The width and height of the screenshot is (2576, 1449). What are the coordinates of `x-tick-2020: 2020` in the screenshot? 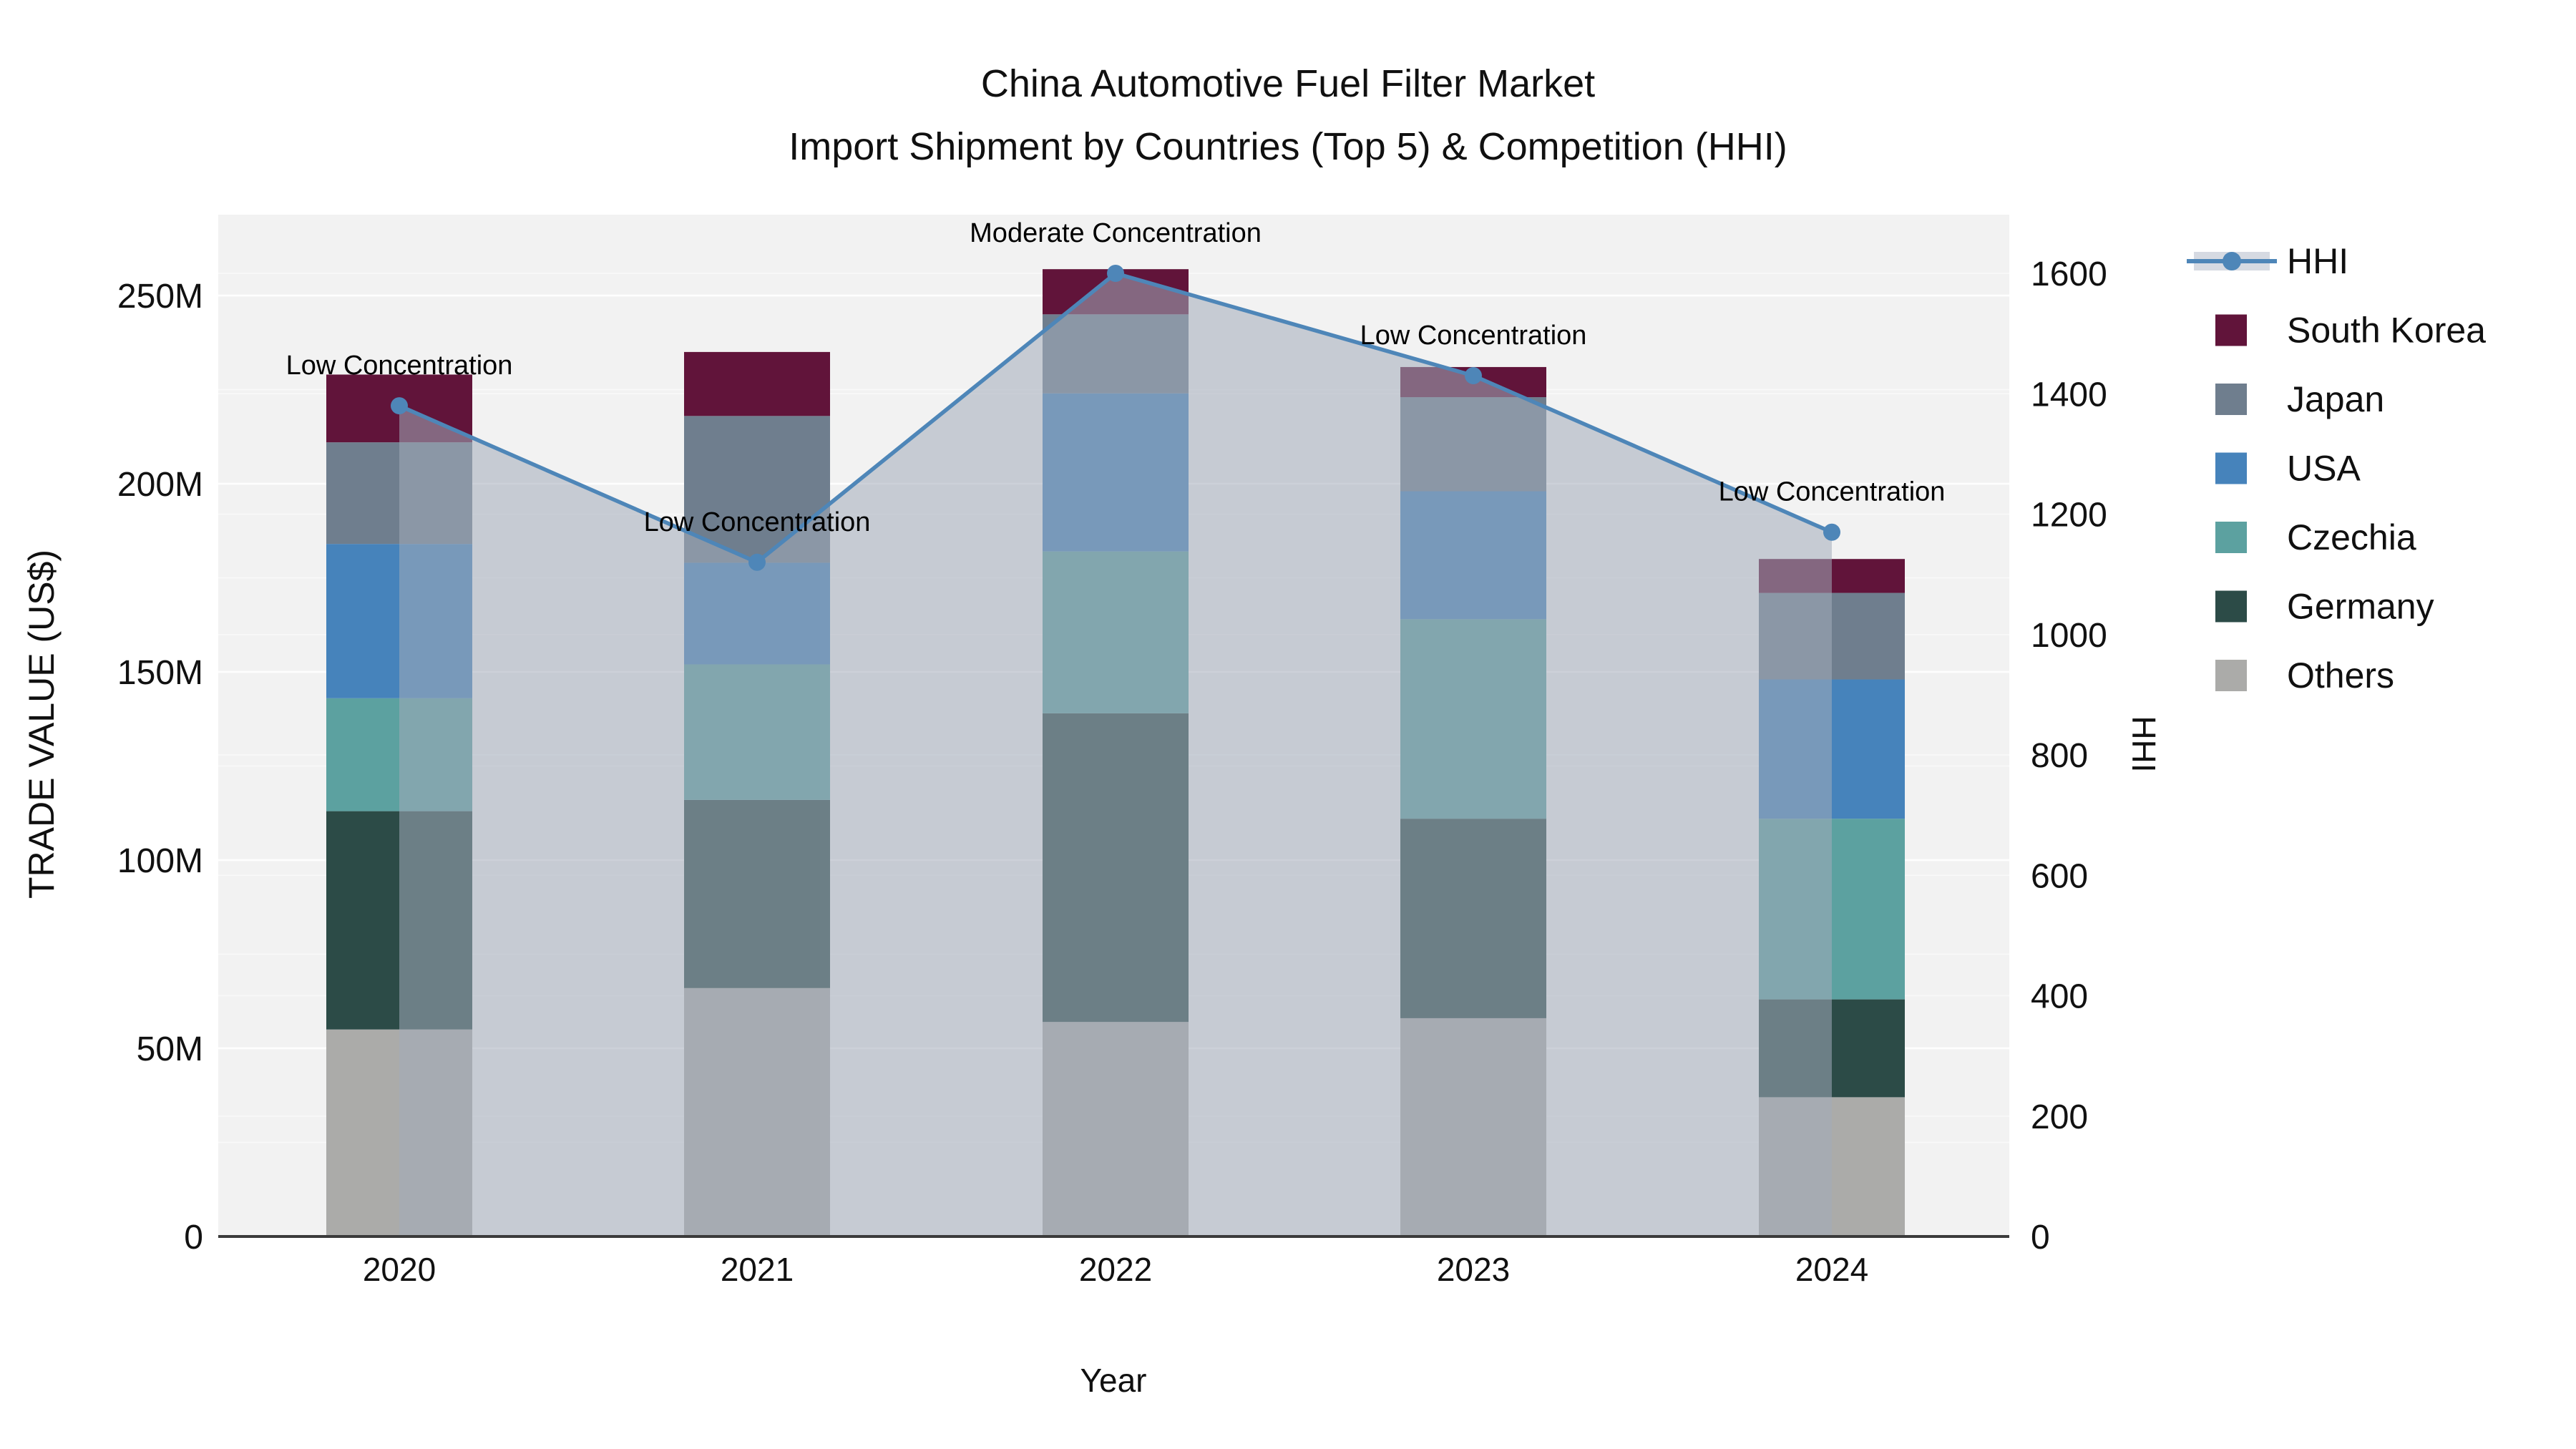 It's located at (399, 1269).